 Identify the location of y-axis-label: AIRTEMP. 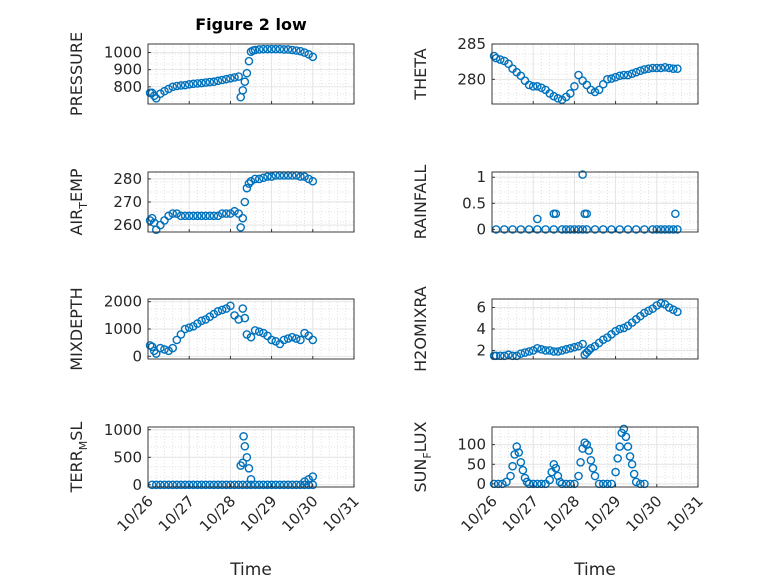
(78, 201).